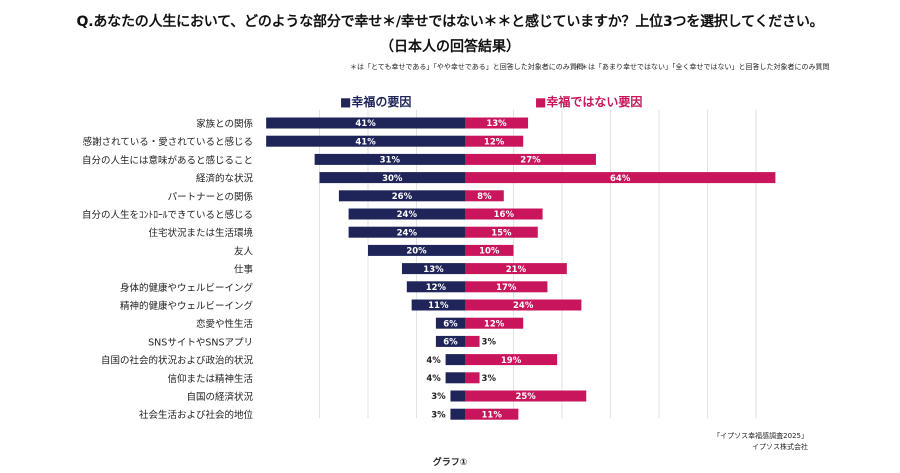 The height and width of the screenshot is (473, 900). I want to click on source-line-2: イプソス株式会社, so click(780, 447).